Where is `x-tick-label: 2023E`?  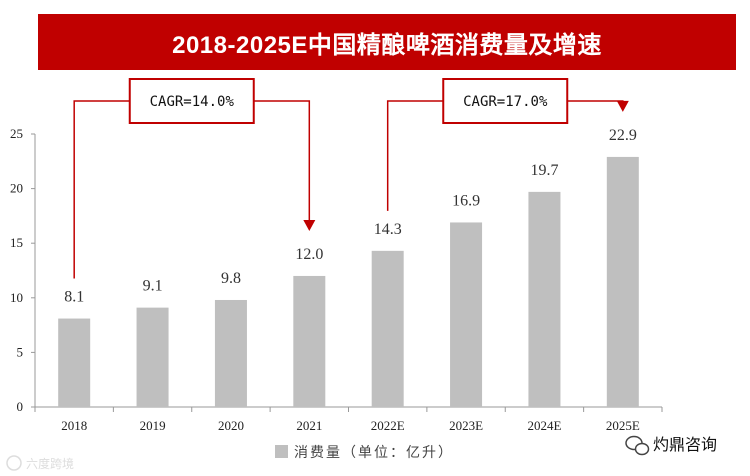
x-tick-label: 2023E is located at coordinates (466, 425).